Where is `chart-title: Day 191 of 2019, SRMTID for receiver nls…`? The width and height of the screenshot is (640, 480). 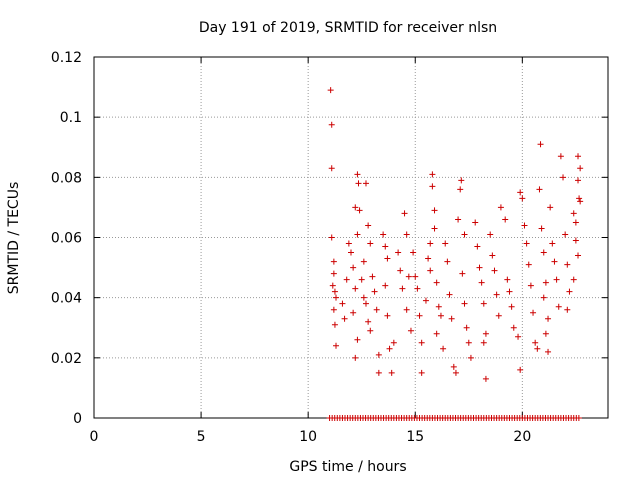
chart-title: Day 191 of 2019, SRMTID for receiver nls… is located at coordinates (348, 28).